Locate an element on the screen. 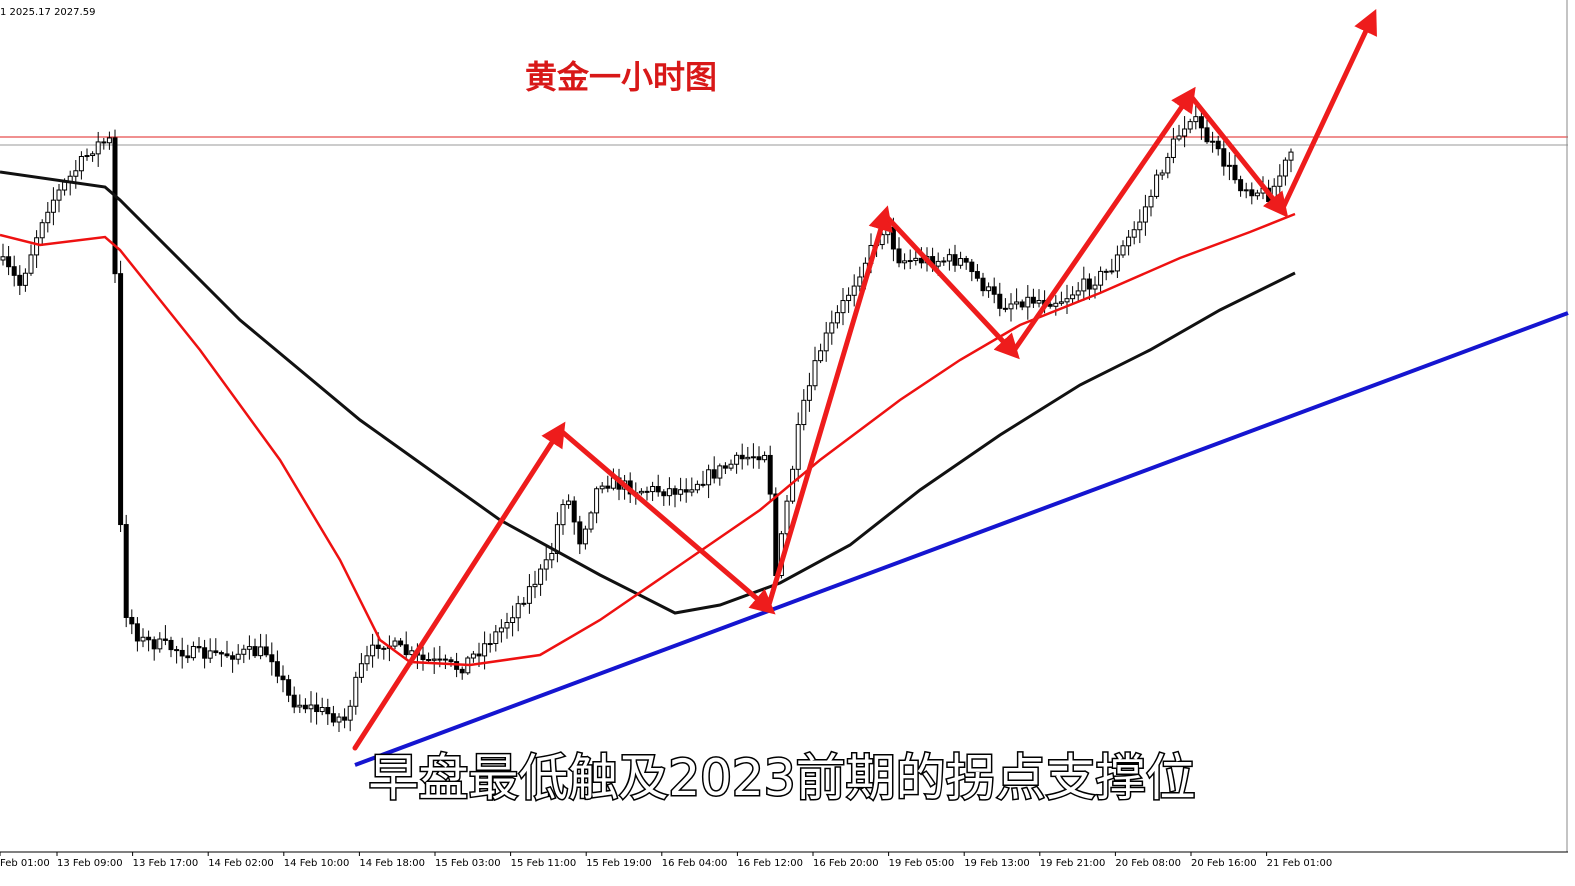 The height and width of the screenshot is (886, 1575). time-label: 15 Feb 11:00 is located at coordinates (544, 863).